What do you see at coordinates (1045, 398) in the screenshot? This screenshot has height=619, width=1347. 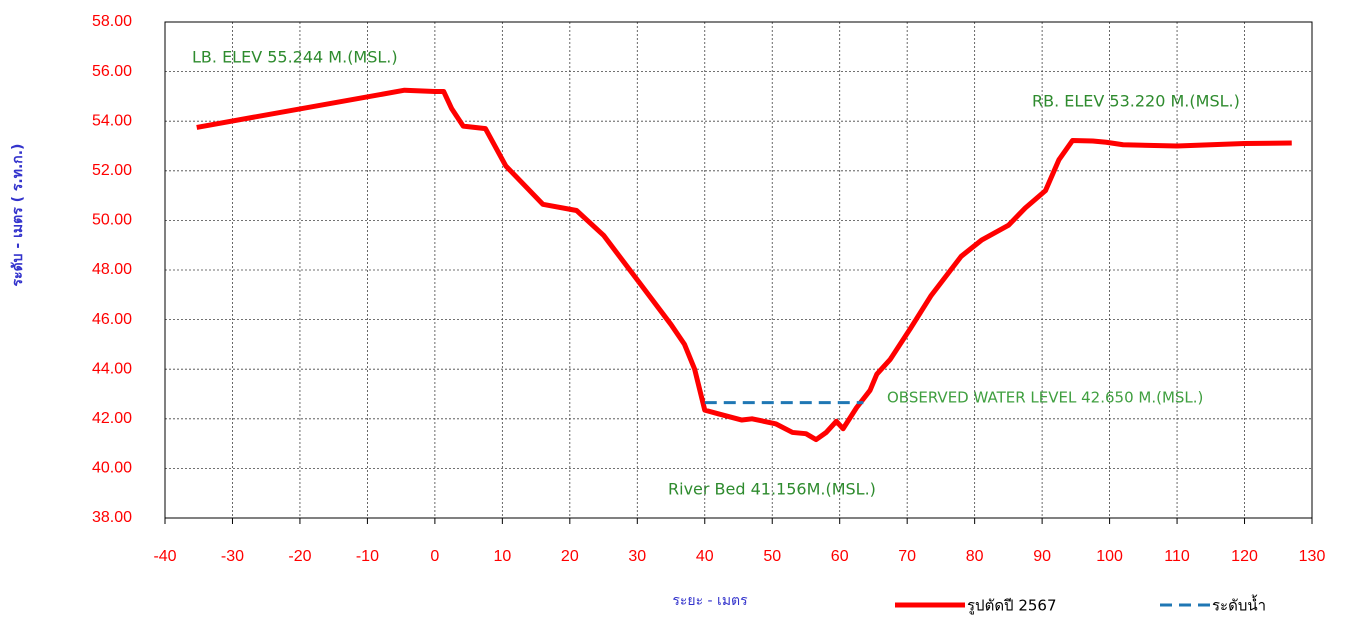 I see `annotation: OBSERVED WATER LEVEL 42.650 M.(MSL.)` at bounding box center [1045, 398].